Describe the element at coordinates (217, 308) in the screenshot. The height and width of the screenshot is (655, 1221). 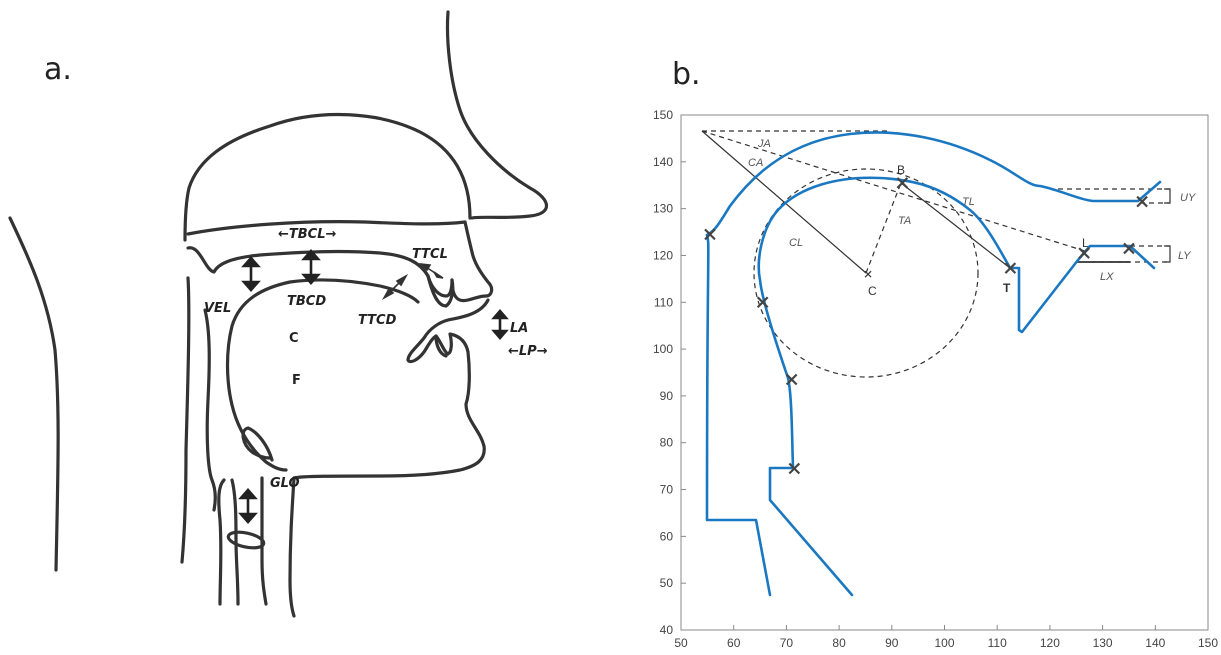
I see `vel-label: VEL` at that location.